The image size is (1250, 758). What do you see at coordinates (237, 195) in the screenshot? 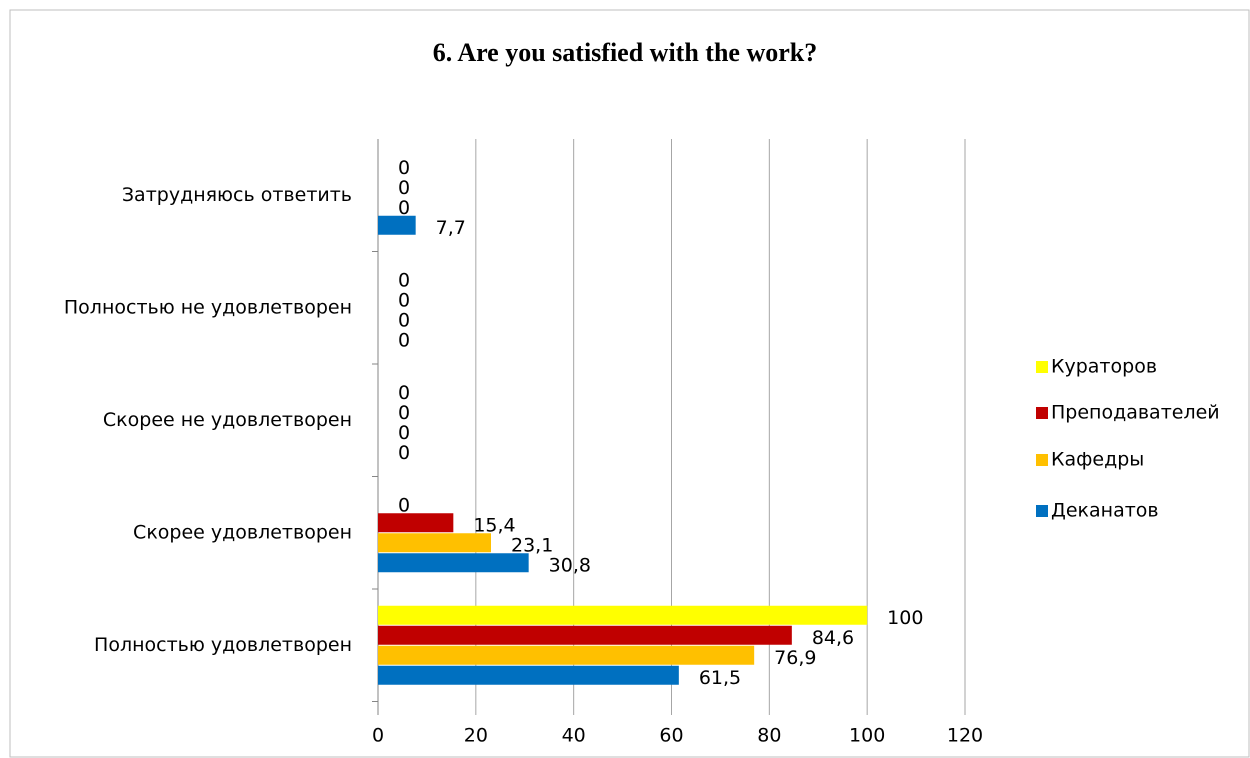
I see `y-tick-label: Затрудняюсь ответить` at bounding box center [237, 195].